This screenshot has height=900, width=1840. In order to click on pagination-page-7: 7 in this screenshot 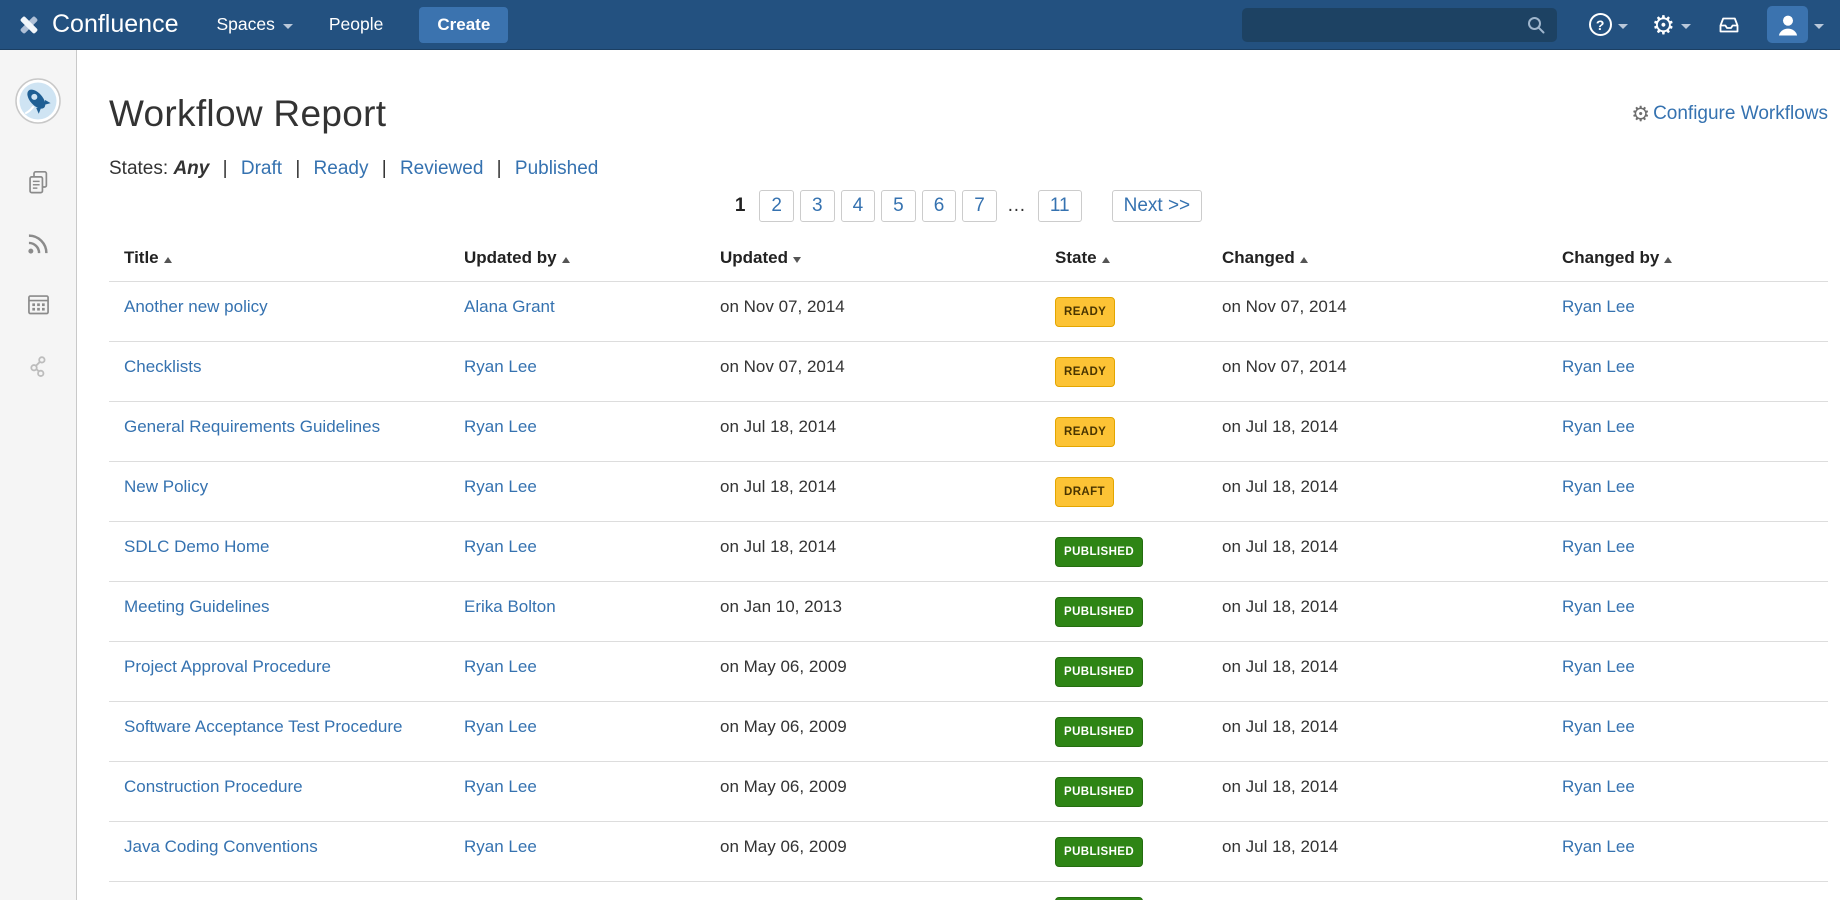, I will do `click(979, 206)`.